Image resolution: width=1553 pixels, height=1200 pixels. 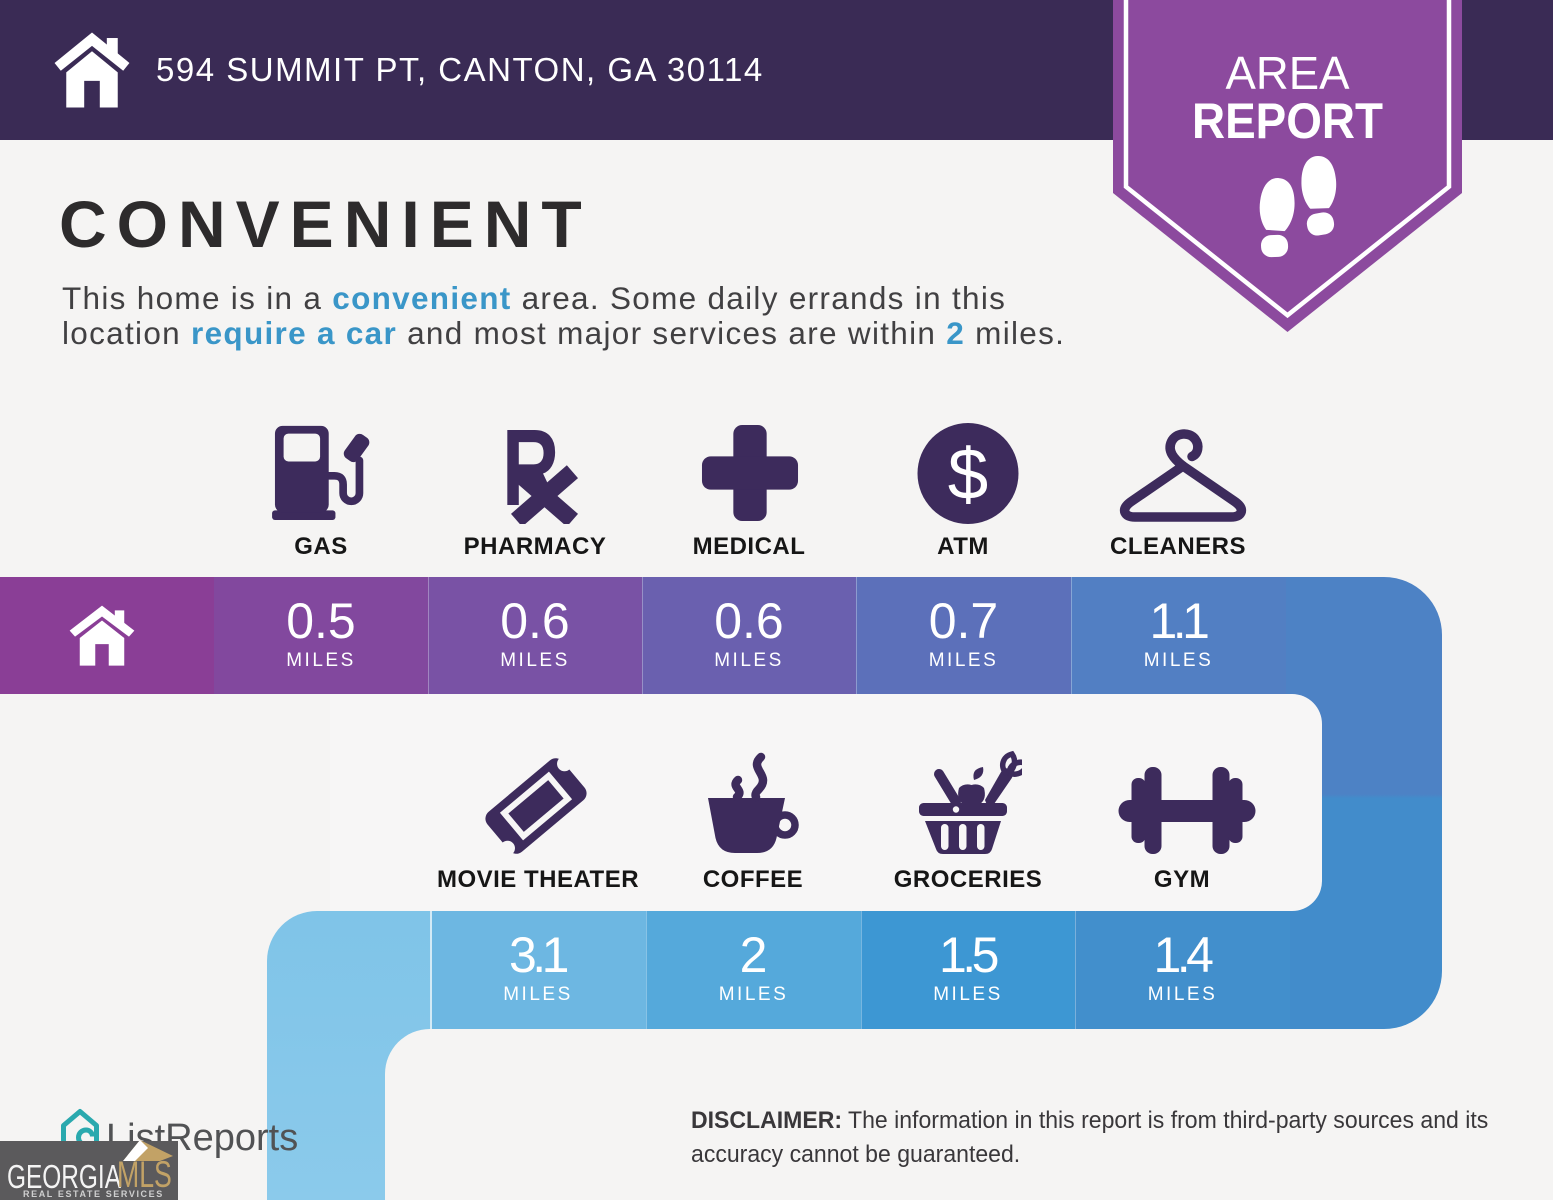 I want to click on svg-text: AREA, so click(x=1288, y=73).